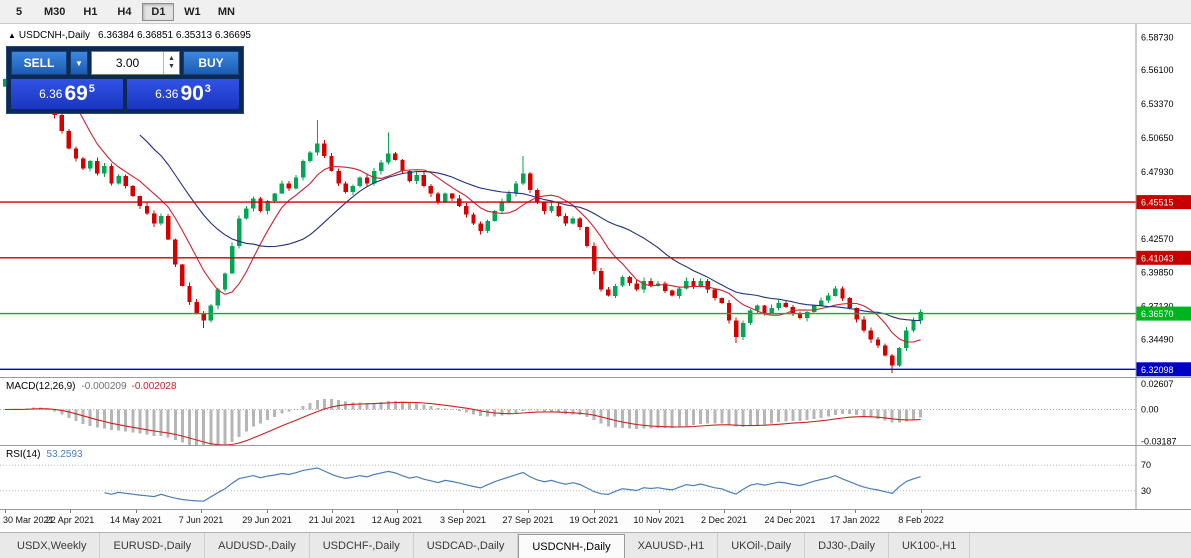 The width and height of the screenshot is (1191, 558). Describe the element at coordinates (19, 12) in the screenshot. I see `timeframe-button-5: 5` at that location.